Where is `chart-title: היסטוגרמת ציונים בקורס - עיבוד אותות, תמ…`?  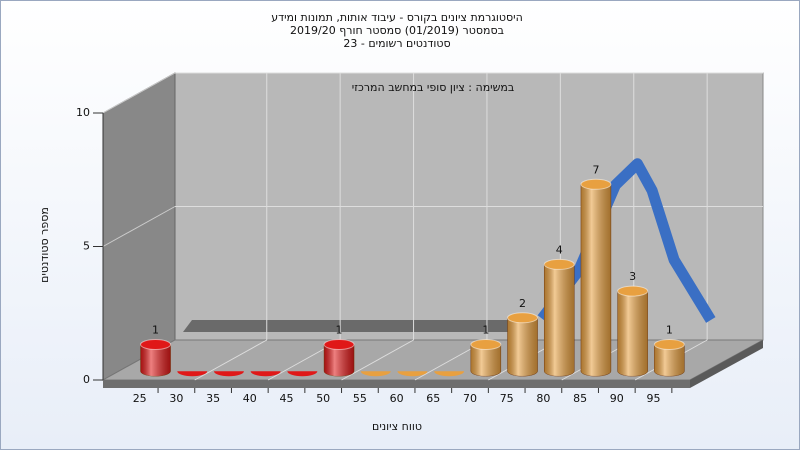 chart-title: היסטוגרמת ציונים בקורס - עיבוד אותות, תמ… is located at coordinates (397, 17).